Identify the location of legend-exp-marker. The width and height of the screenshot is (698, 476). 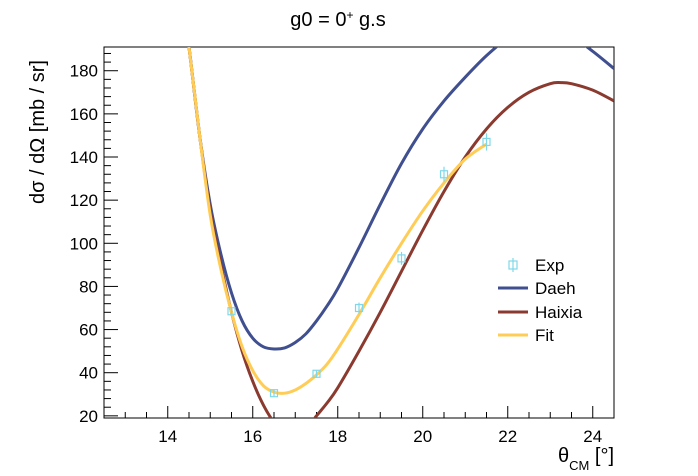
(513, 265).